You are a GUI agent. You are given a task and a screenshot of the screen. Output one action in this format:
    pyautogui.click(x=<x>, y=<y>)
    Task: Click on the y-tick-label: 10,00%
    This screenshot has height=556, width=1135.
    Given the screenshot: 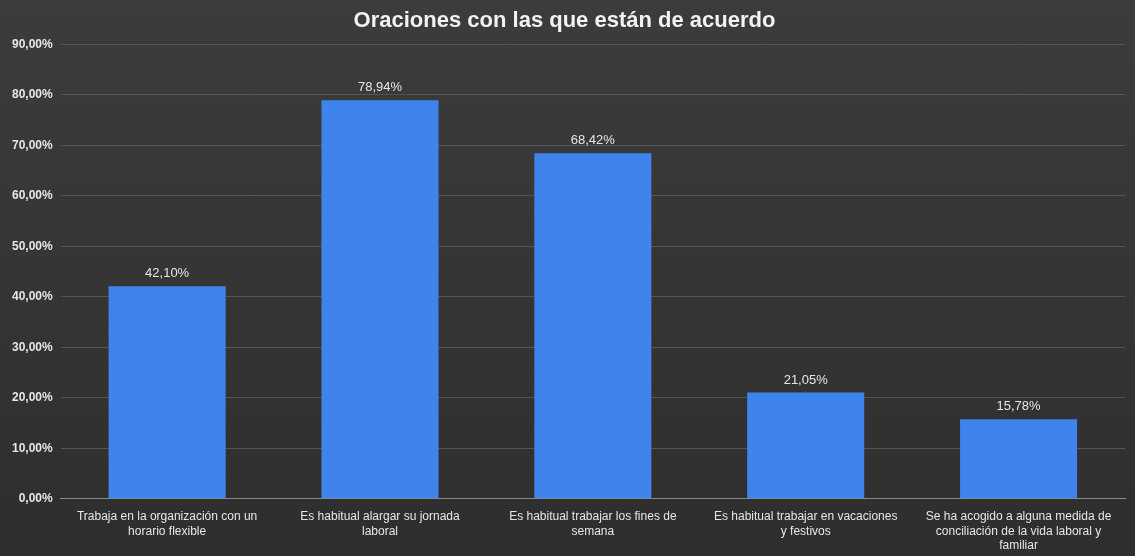 What is the action you would take?
    pyautogui.click(x=33, y=447)
    